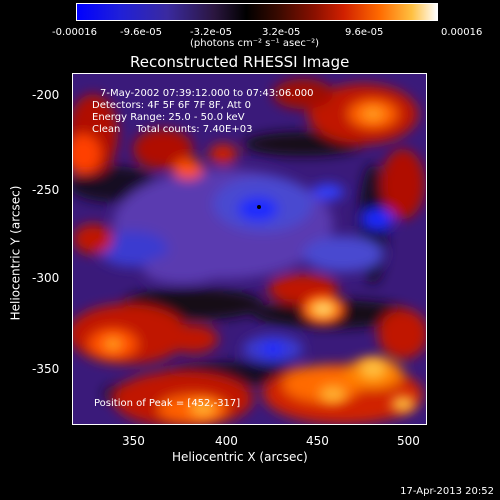 Image resolution: width=500 pixels, height=500 pixels. Describe the element at coordinates (226, 441) in the screenshot. I see `x-tick-label: 400` at that location.